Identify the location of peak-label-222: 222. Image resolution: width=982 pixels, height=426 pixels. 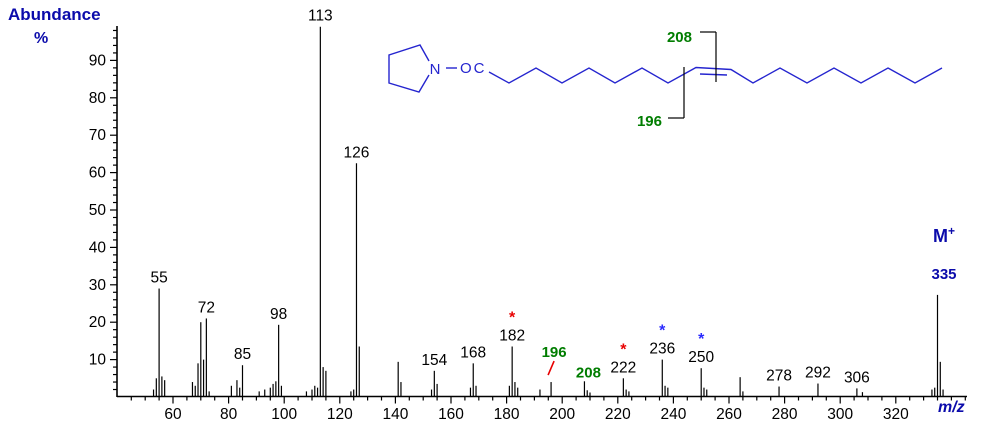
(623, 367).